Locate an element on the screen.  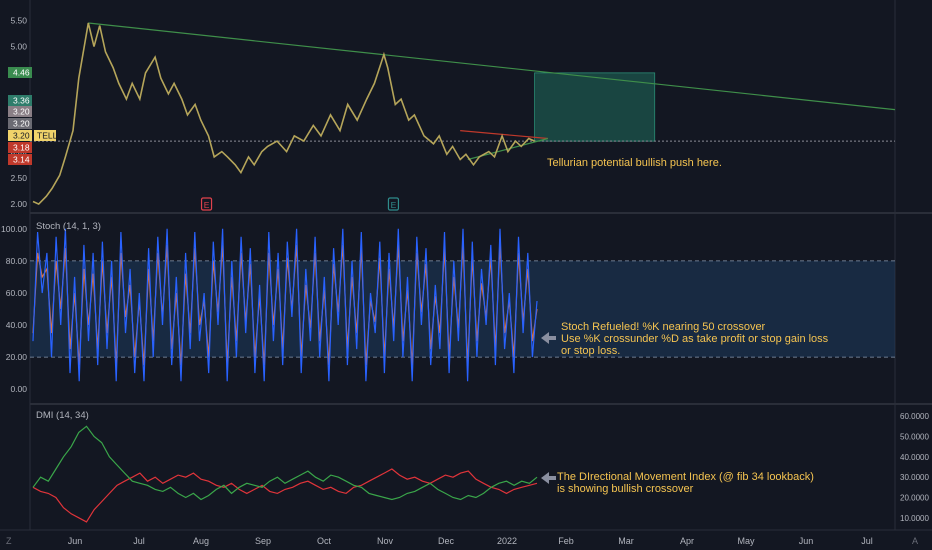
price-badge-label: 3.18 is located at coordinates (21, 148).